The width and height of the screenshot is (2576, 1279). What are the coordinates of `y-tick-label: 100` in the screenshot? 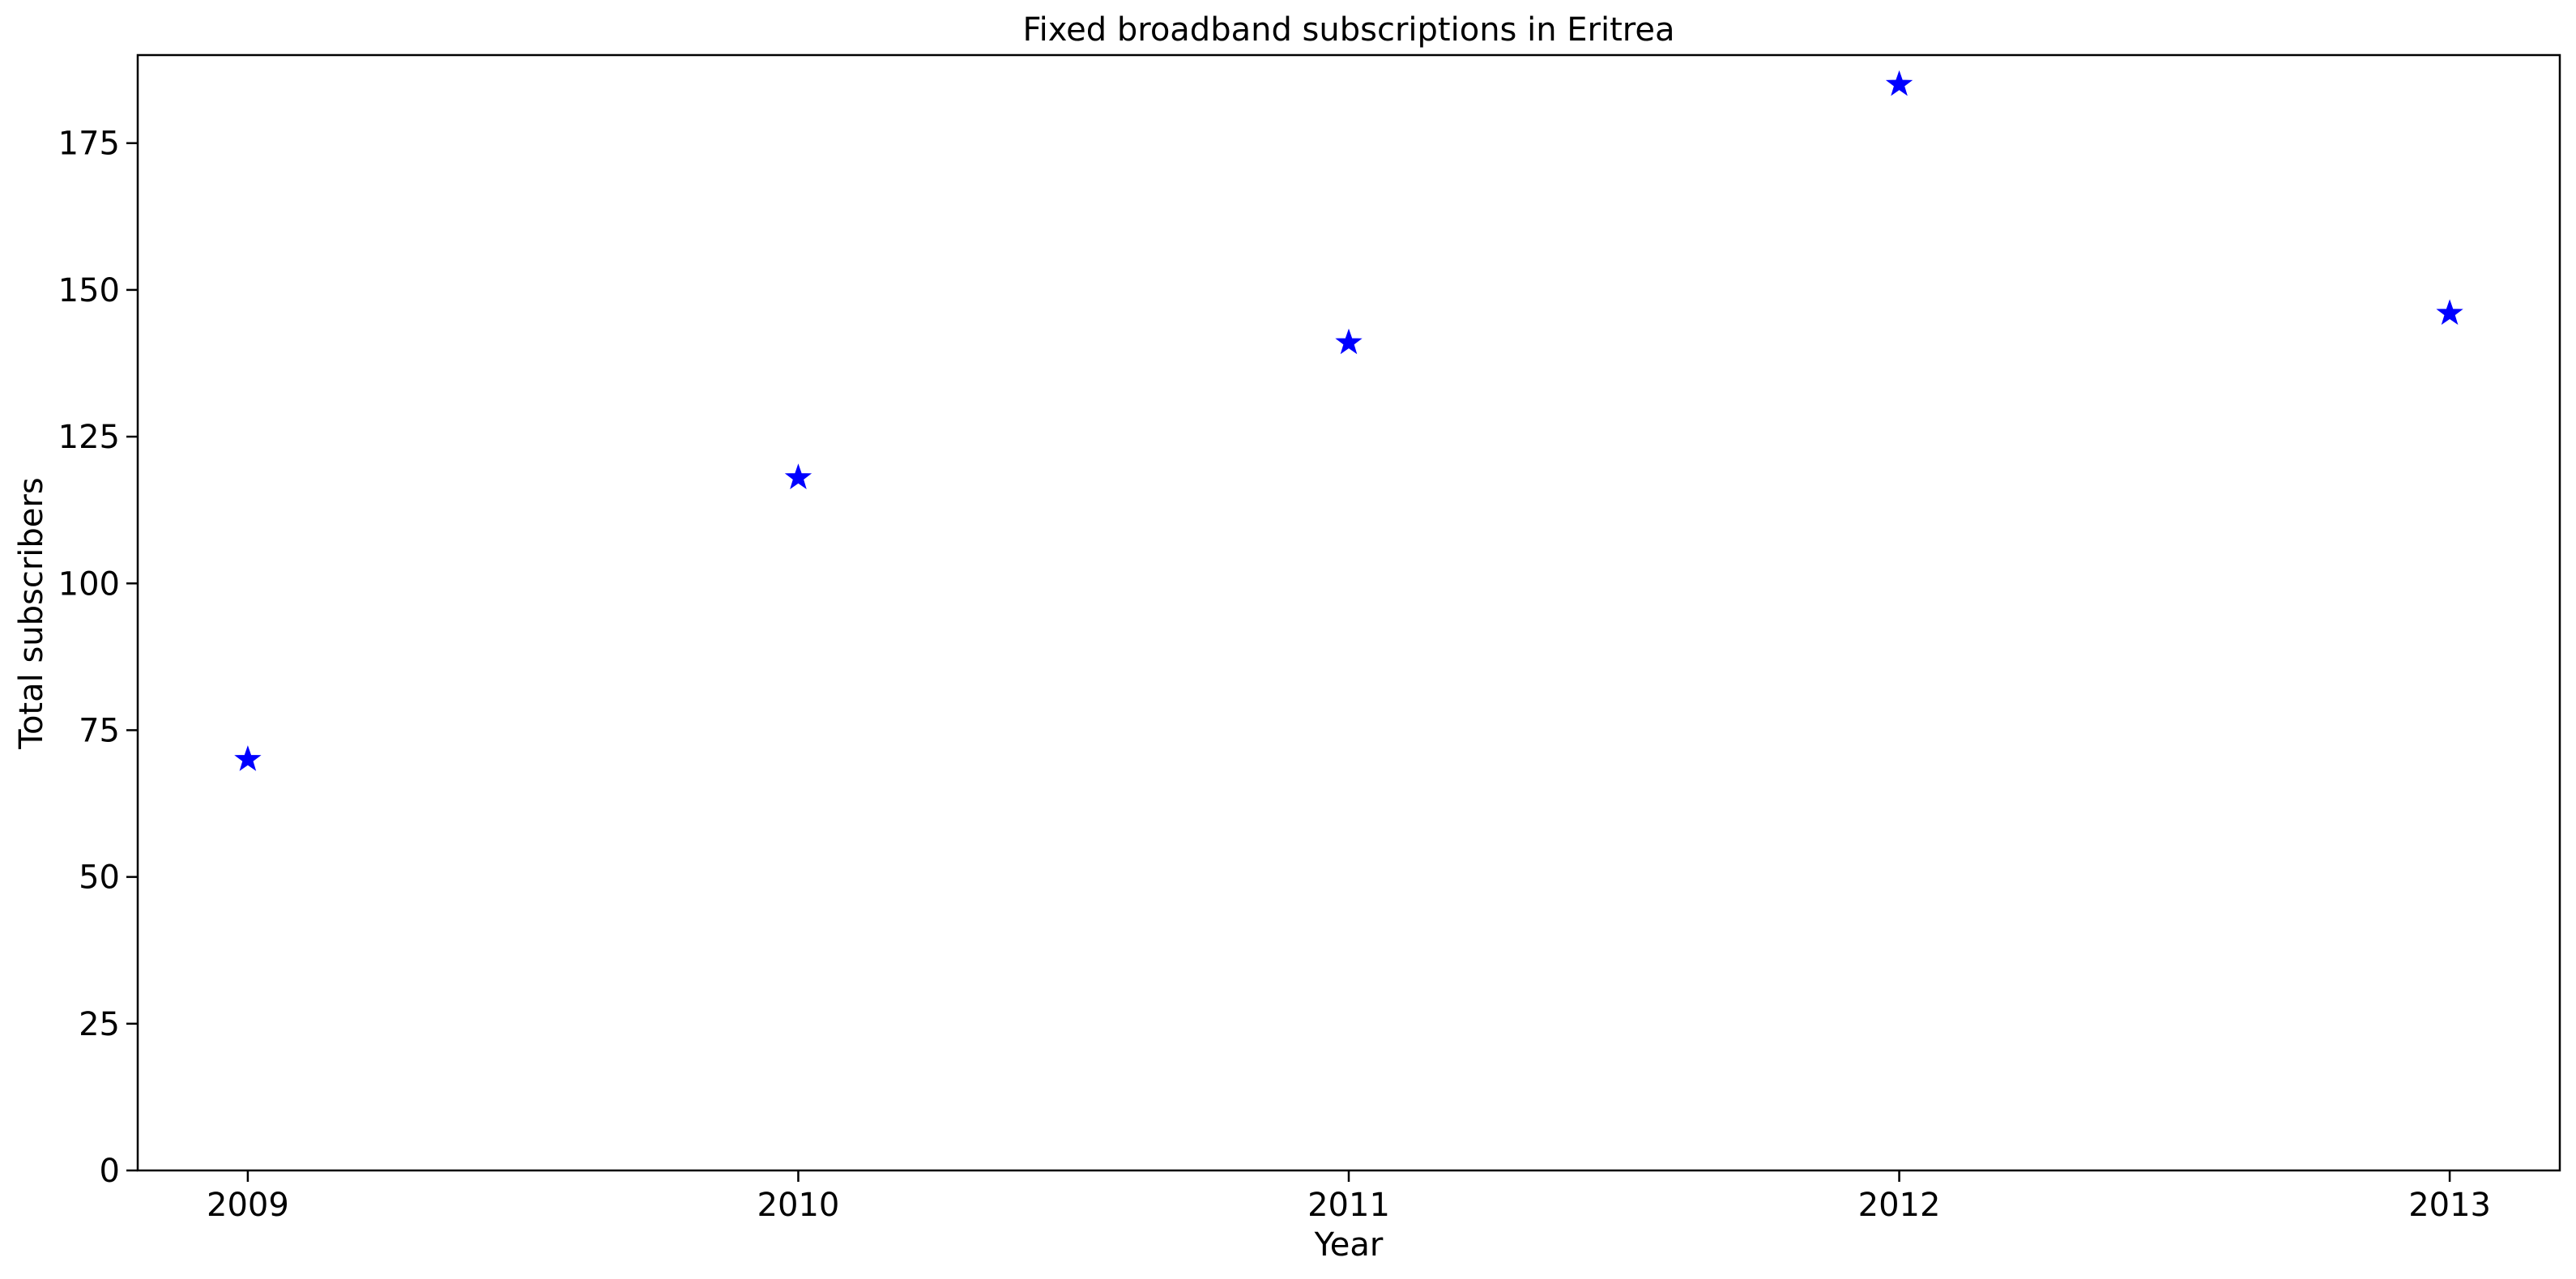 It's located at (89, 584).